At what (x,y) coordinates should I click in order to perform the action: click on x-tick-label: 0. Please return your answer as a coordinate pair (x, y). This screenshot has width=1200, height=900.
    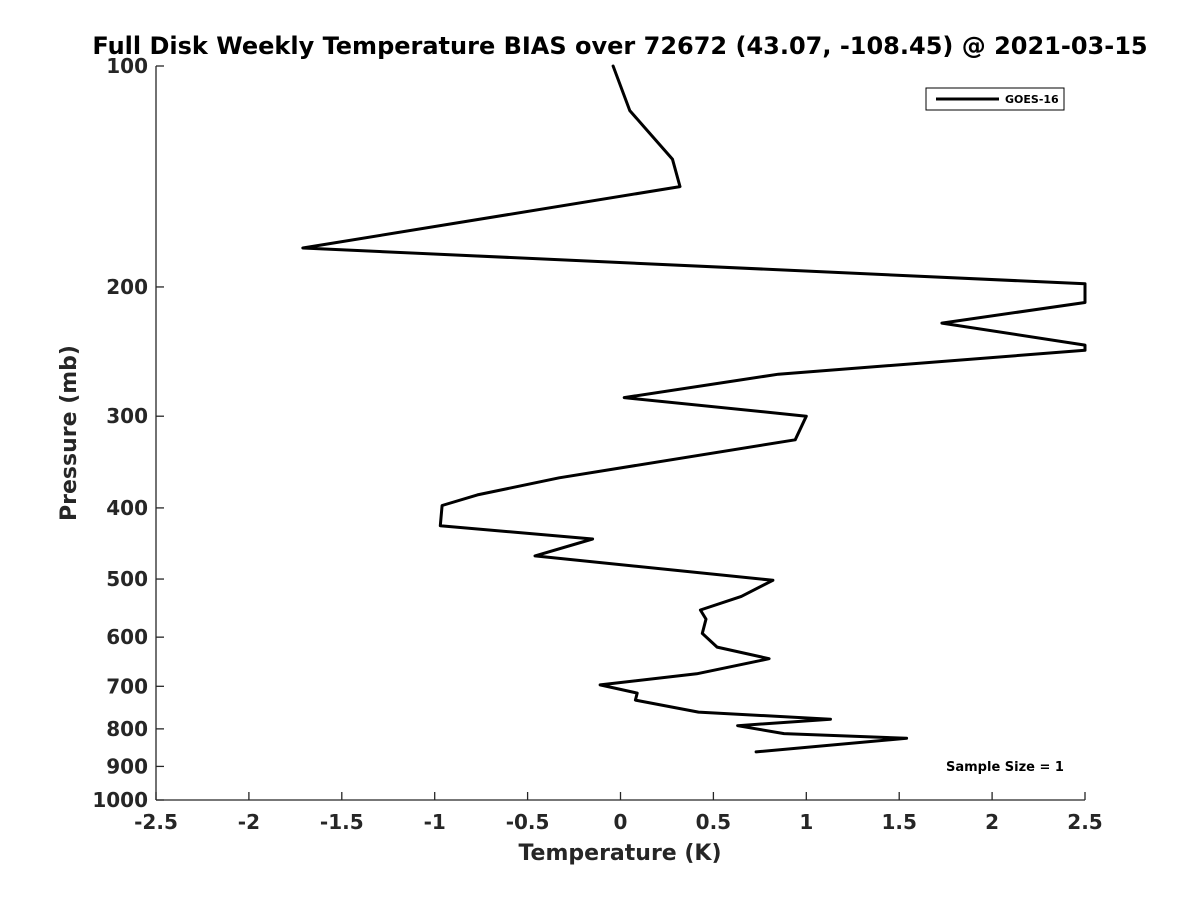
    Looking at the image, I should click on (621, 822).